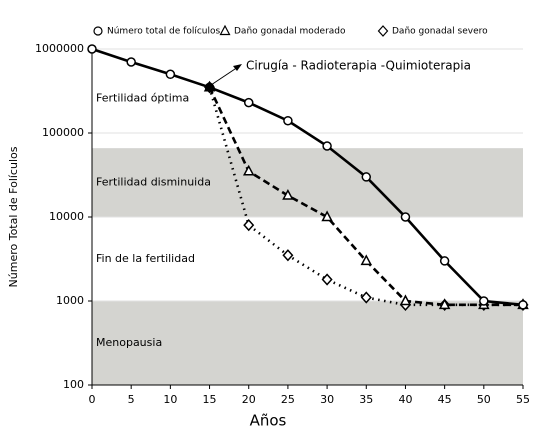  What do you see at coordinates (153, 182) in the screenshot?
I see `zone-label: Fertilidad disminuida` at bounding box center [153, 182].